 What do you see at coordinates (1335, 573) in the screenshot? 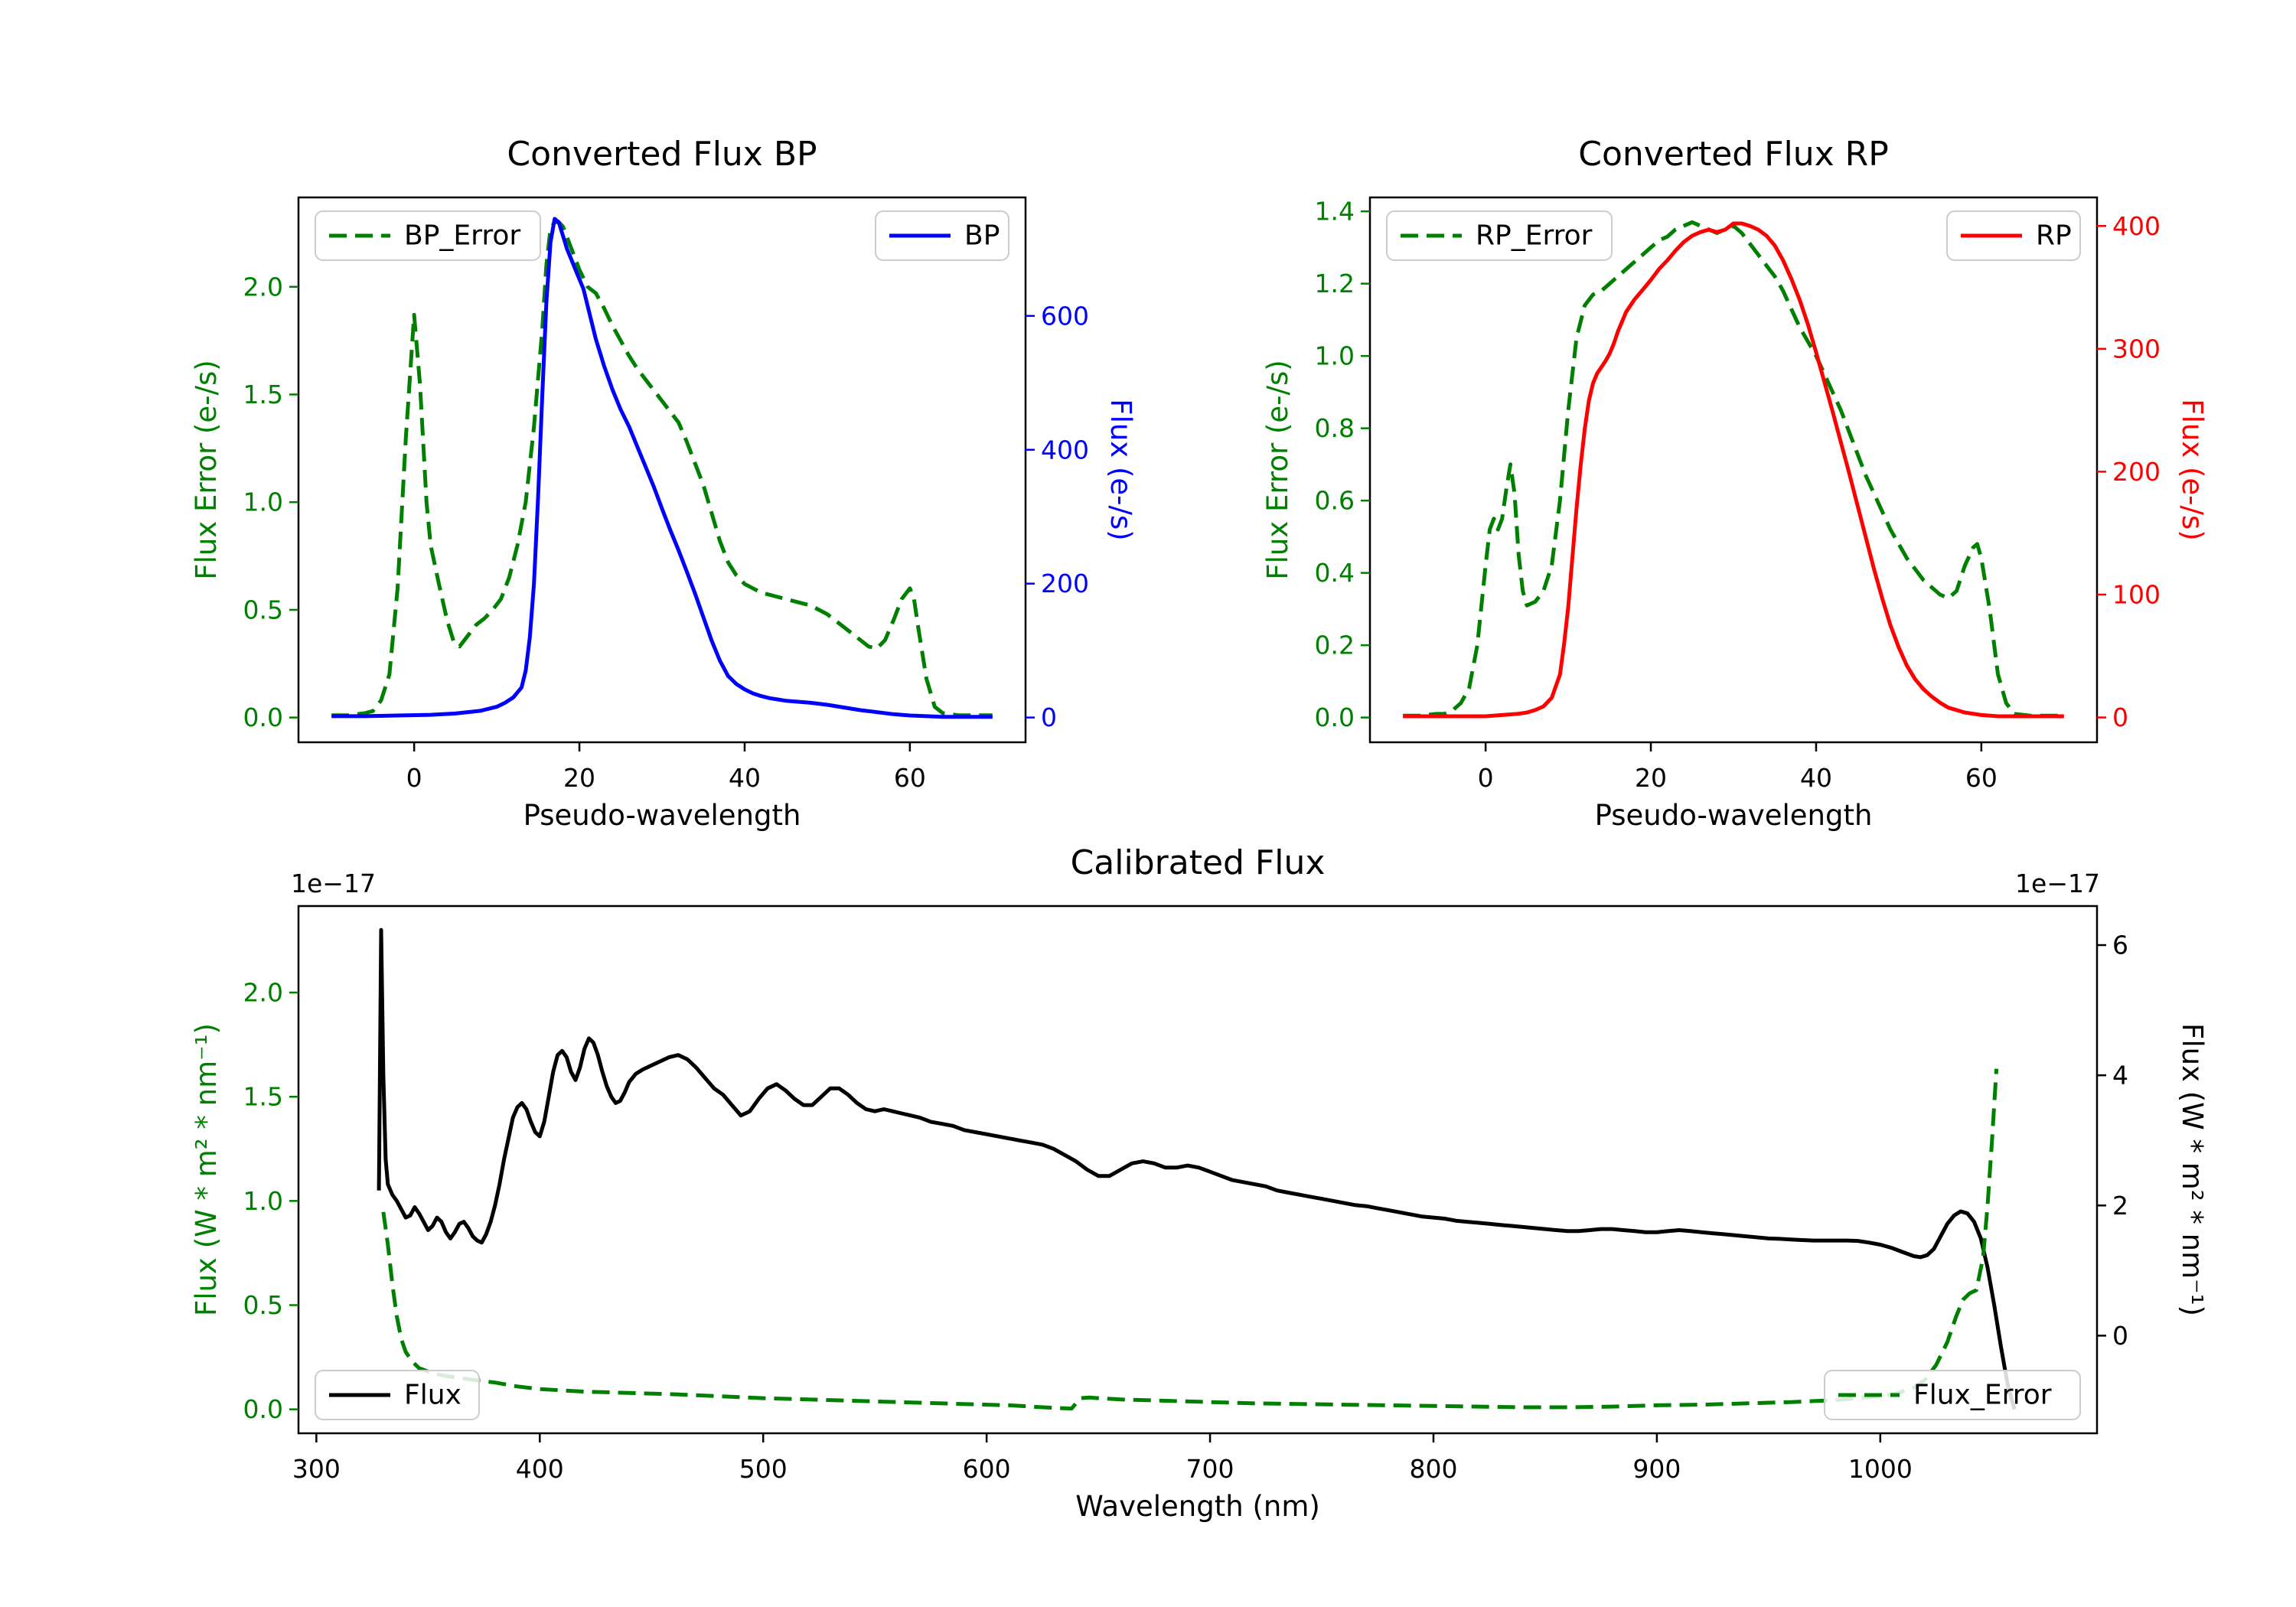
I see `left-tick-label: 0.4` at bounding box center [1335, 573].